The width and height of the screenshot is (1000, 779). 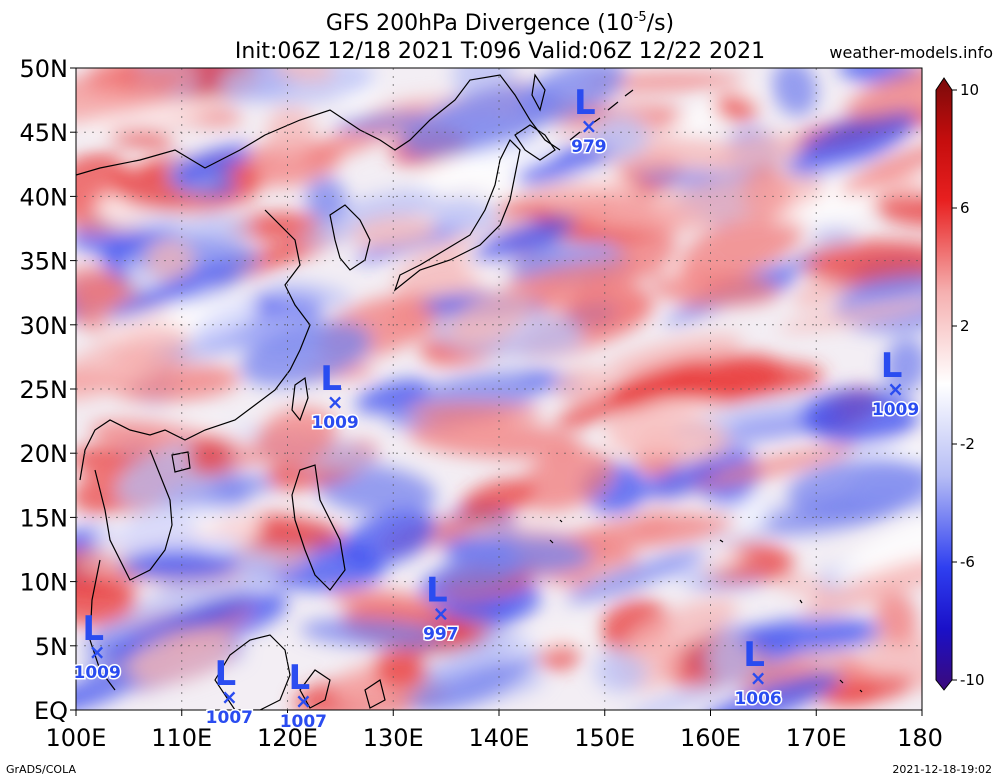 I want to click on chart-title: GFS 200hPa Divergence (10-5/s), so click(x=500, y=23).